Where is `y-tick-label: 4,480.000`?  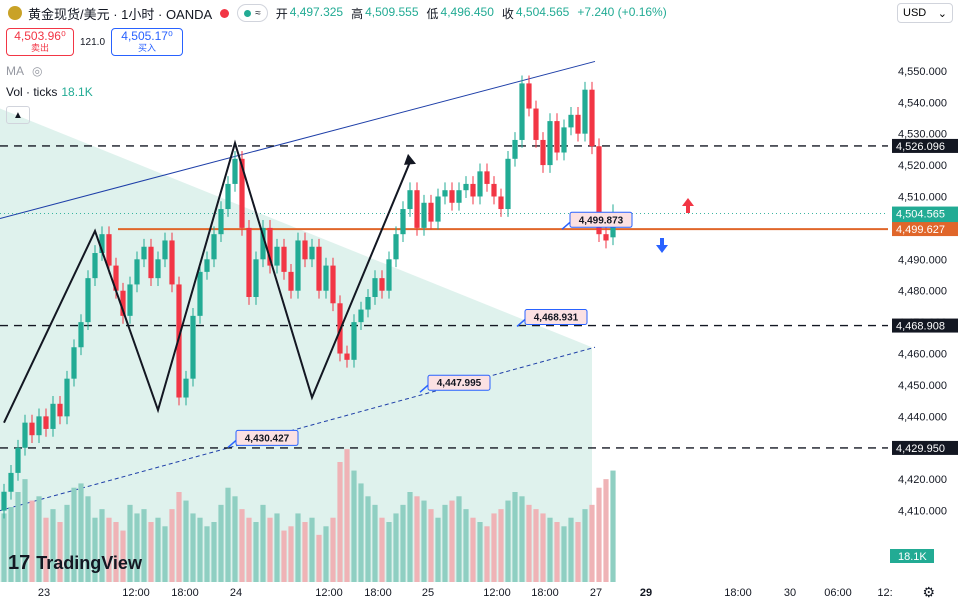
y-tick-label: 4,480.000 is located at coordinates (922, 292).